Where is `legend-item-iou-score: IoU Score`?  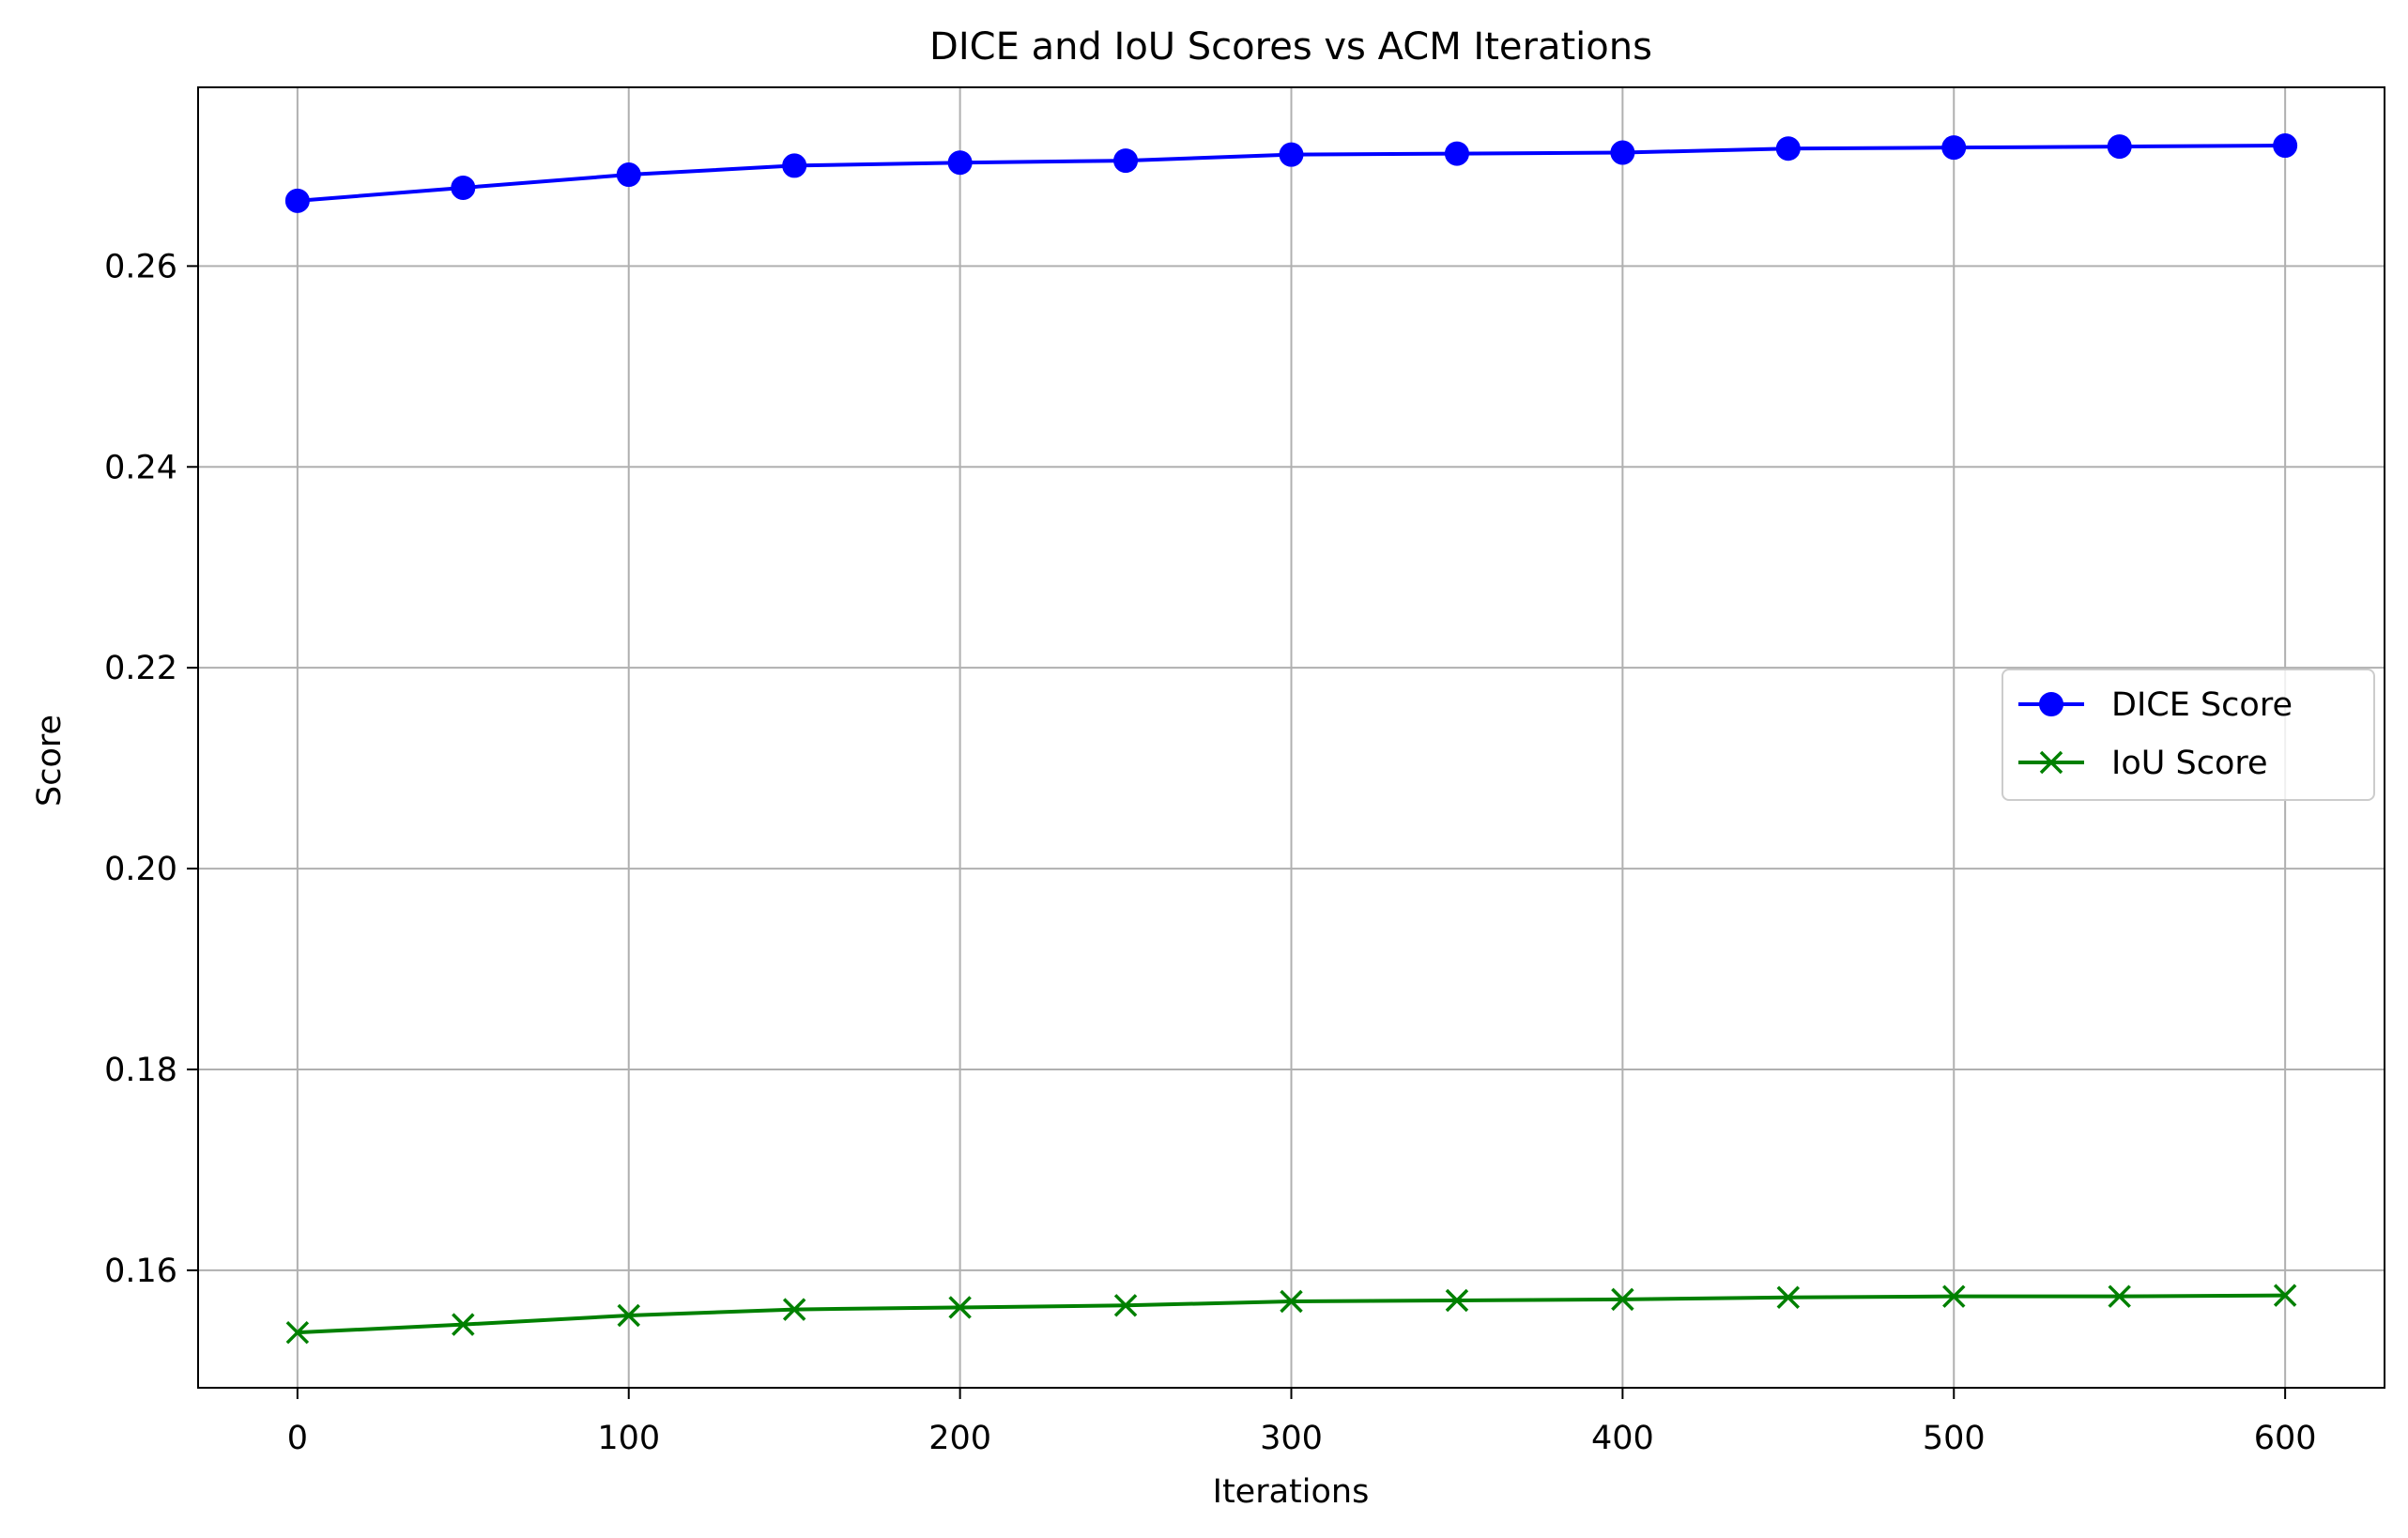 legend-item-iou-score: IoU Score is located at coordinates (2143, 763).